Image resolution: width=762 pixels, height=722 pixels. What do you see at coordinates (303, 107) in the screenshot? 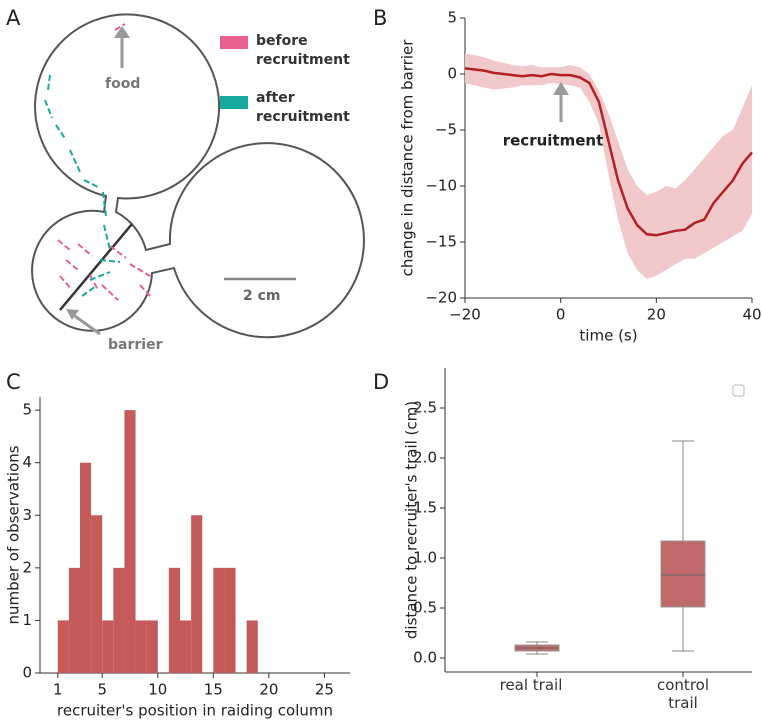
I see `legend-label: after recruitment` at bounding box center [303, 107].